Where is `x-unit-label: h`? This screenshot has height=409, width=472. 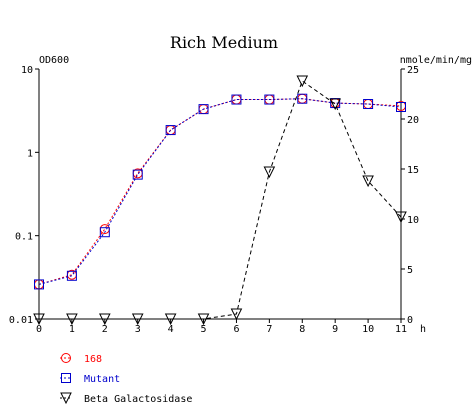
x-unit-label: h is located at coordinates (423, 329).